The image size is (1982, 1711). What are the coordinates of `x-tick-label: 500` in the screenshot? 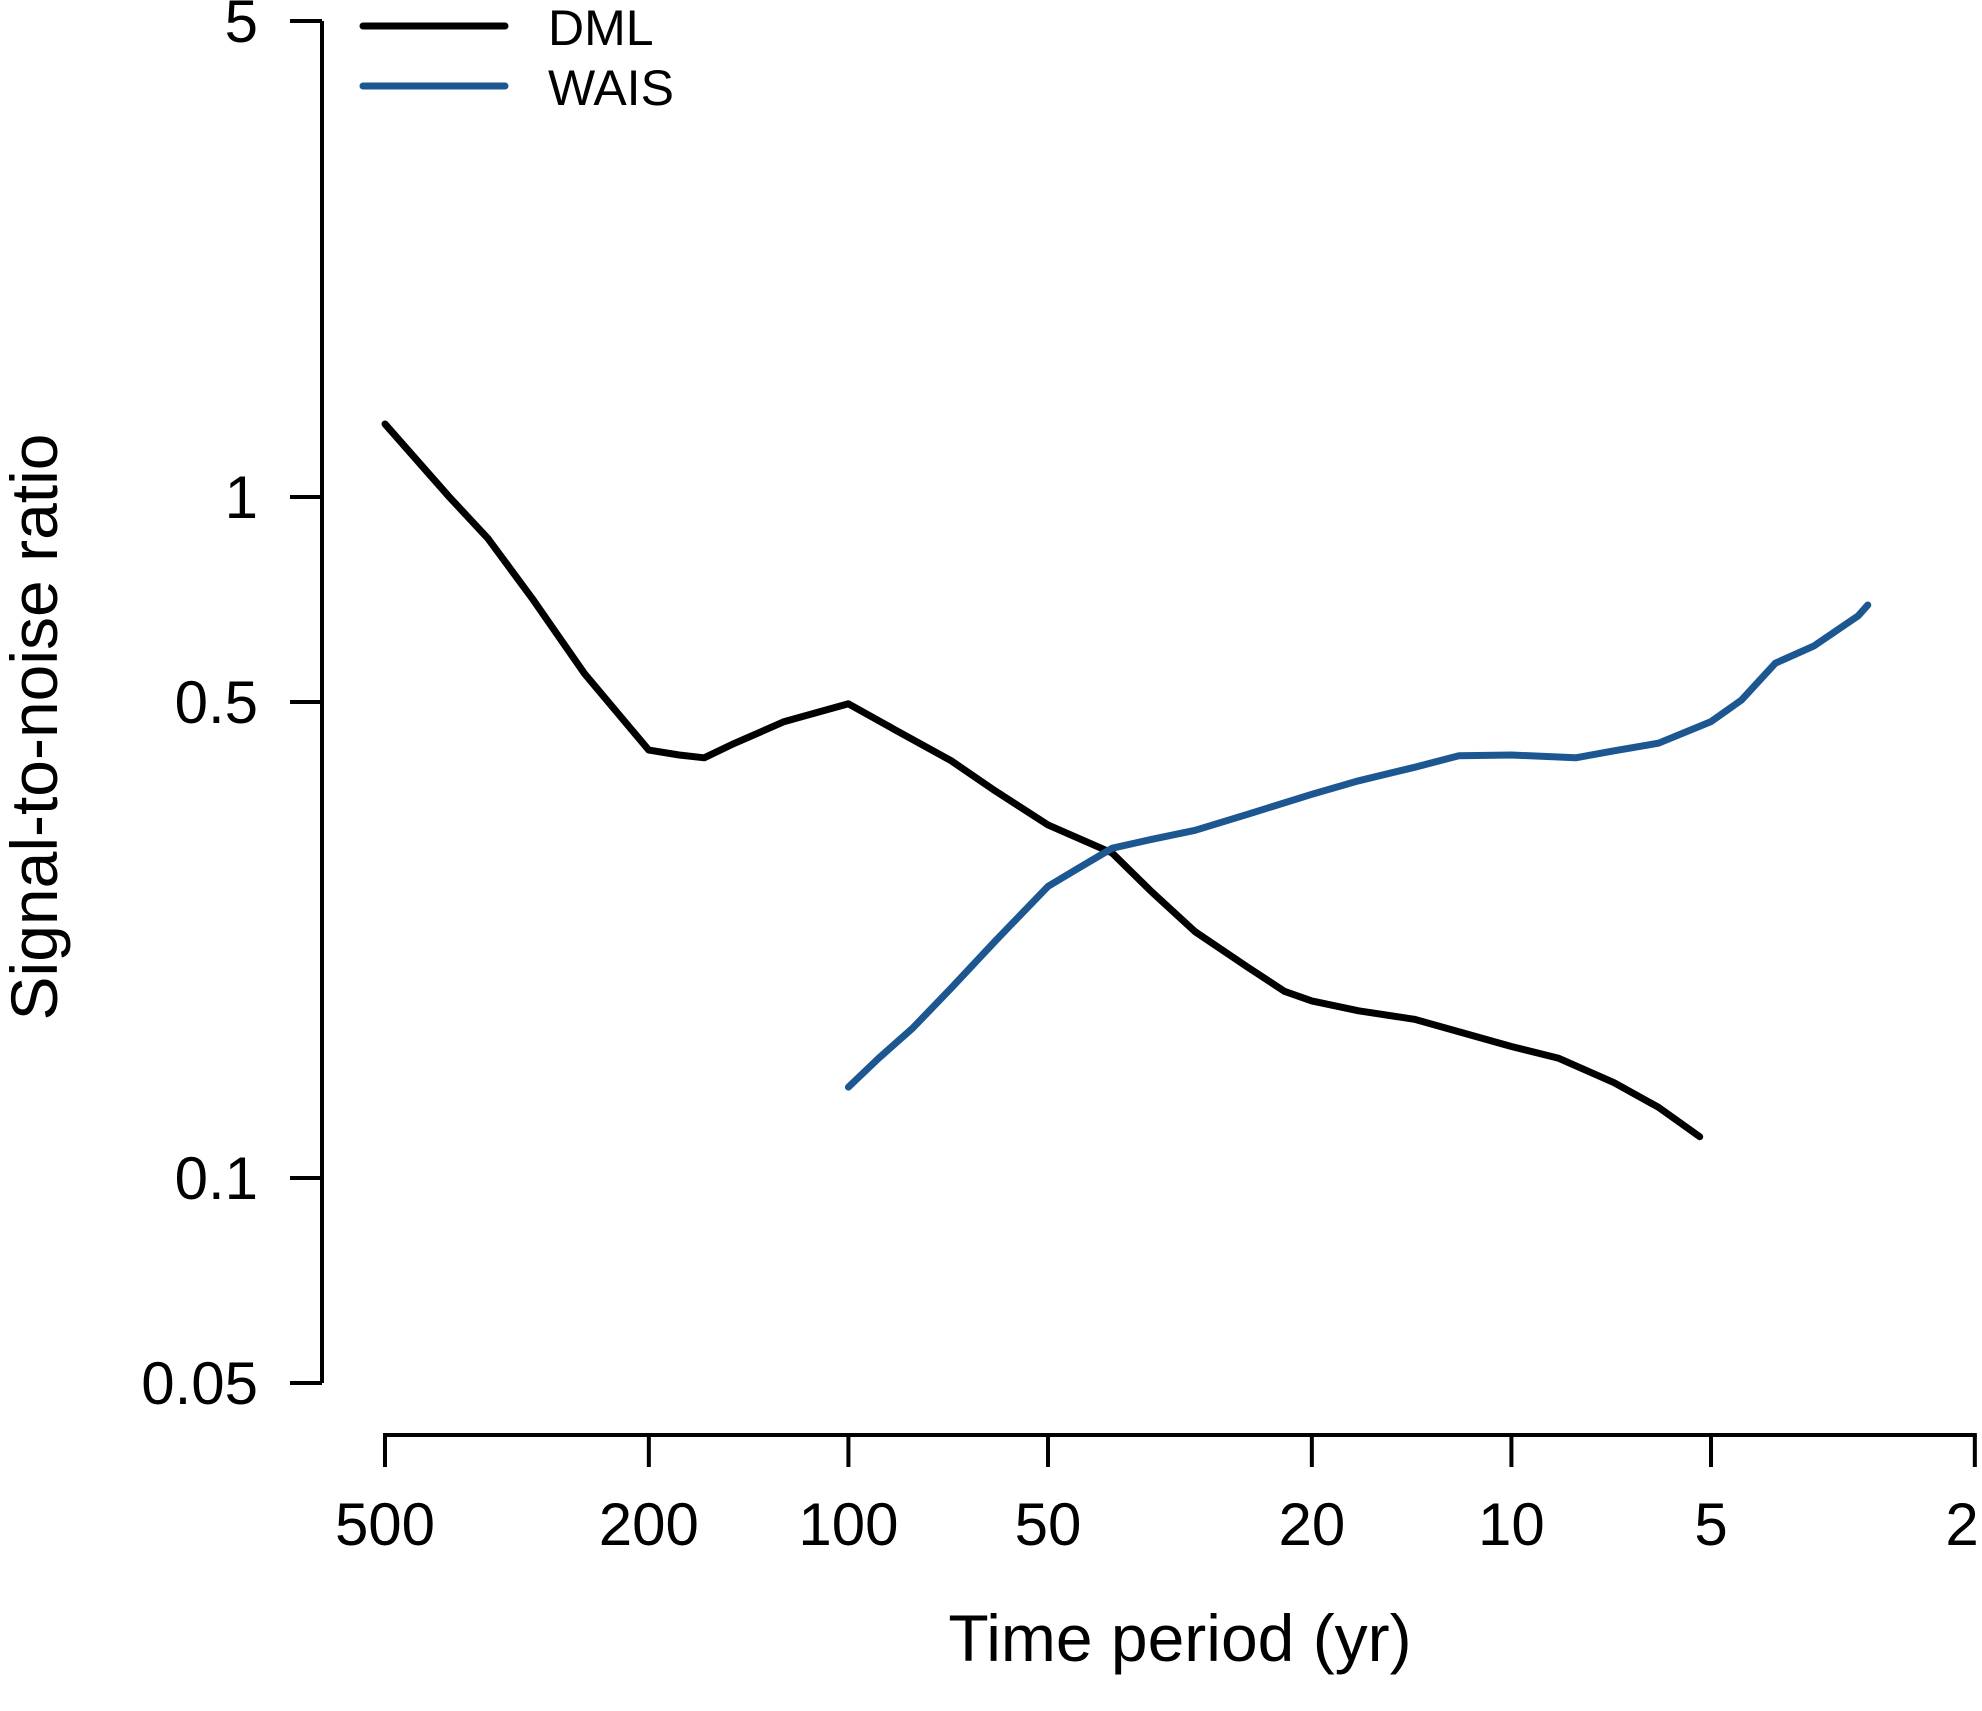 It's located at (385, 1524).